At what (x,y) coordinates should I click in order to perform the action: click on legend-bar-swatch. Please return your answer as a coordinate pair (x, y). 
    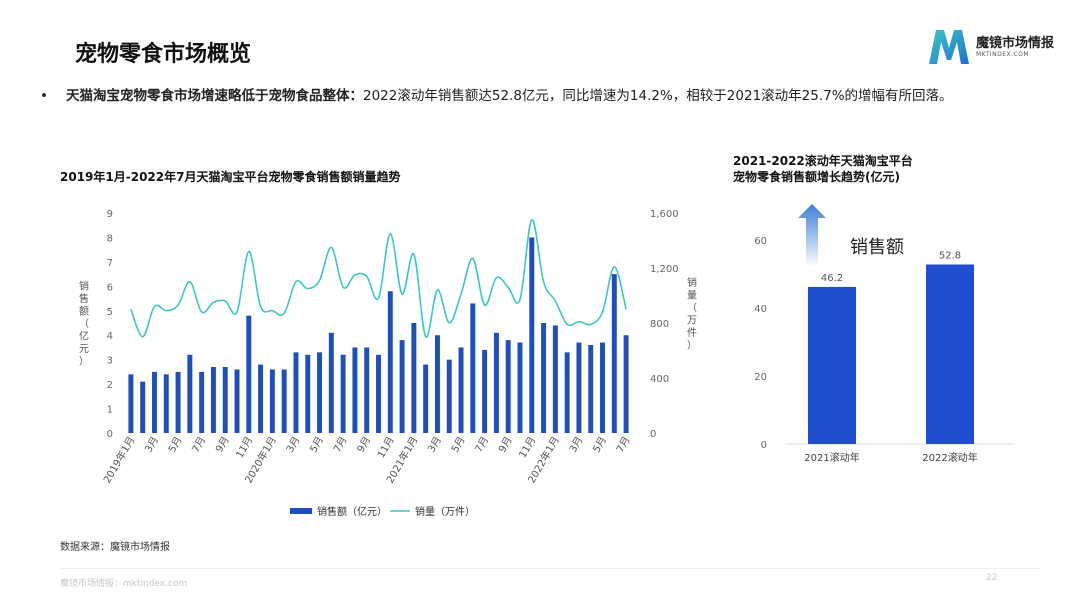
    Looking at the image, I should click on (301, 511).